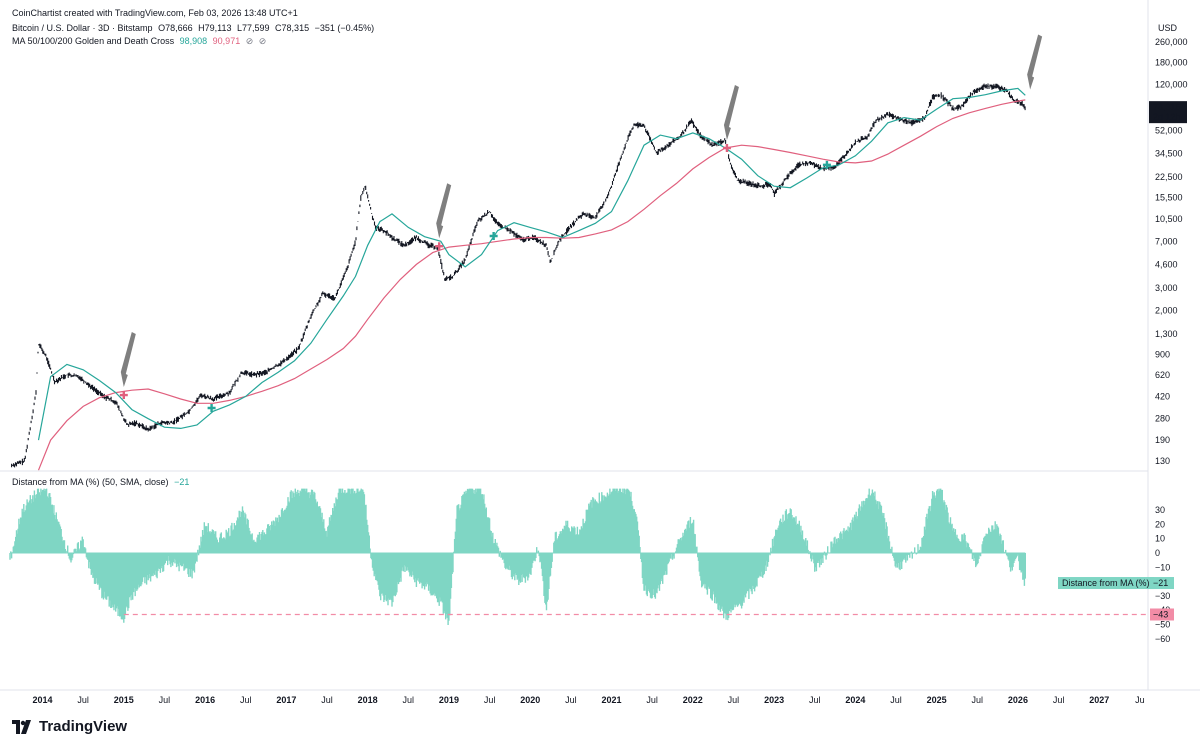  I want to click on tradingview-logo-text: TradingView, so click(83, 726).